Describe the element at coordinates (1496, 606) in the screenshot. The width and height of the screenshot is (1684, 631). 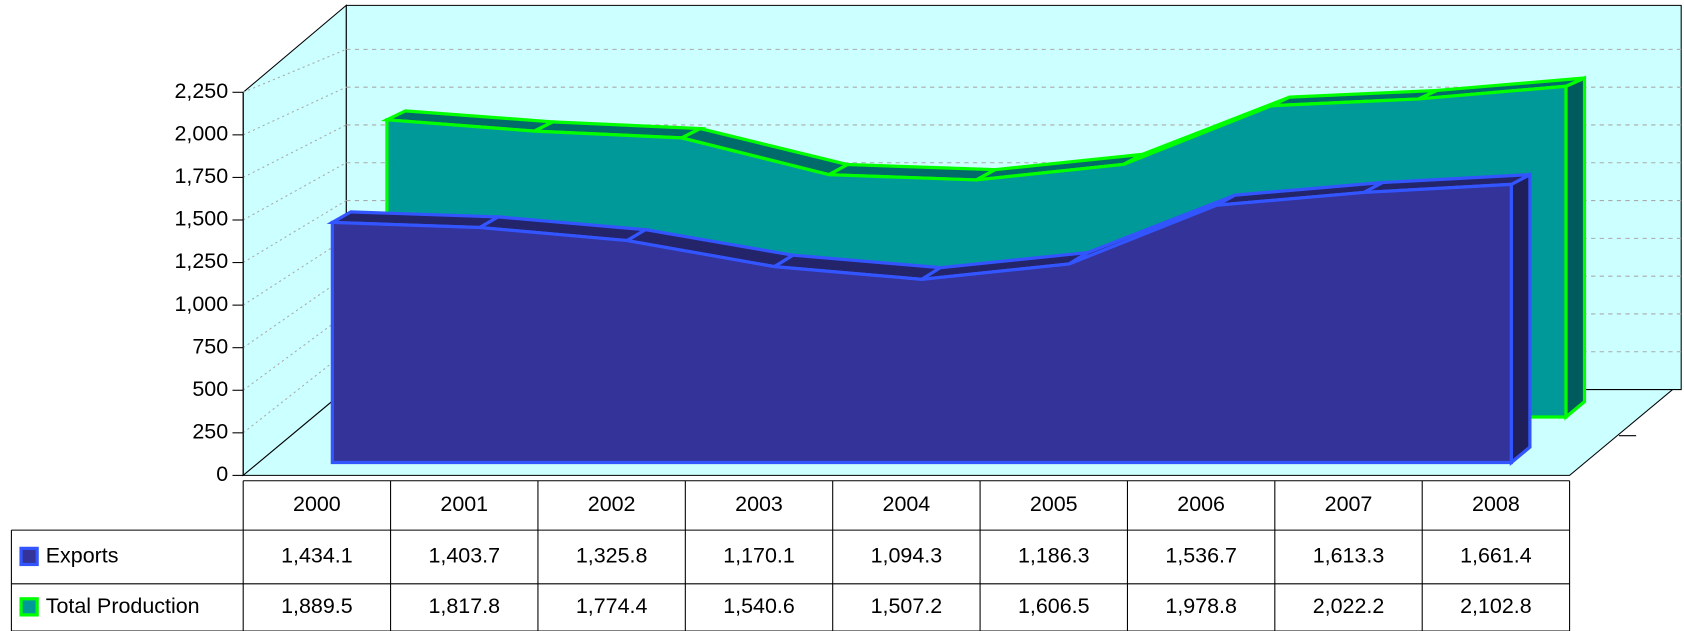
I see `table-value: 2,102.8` at that location.